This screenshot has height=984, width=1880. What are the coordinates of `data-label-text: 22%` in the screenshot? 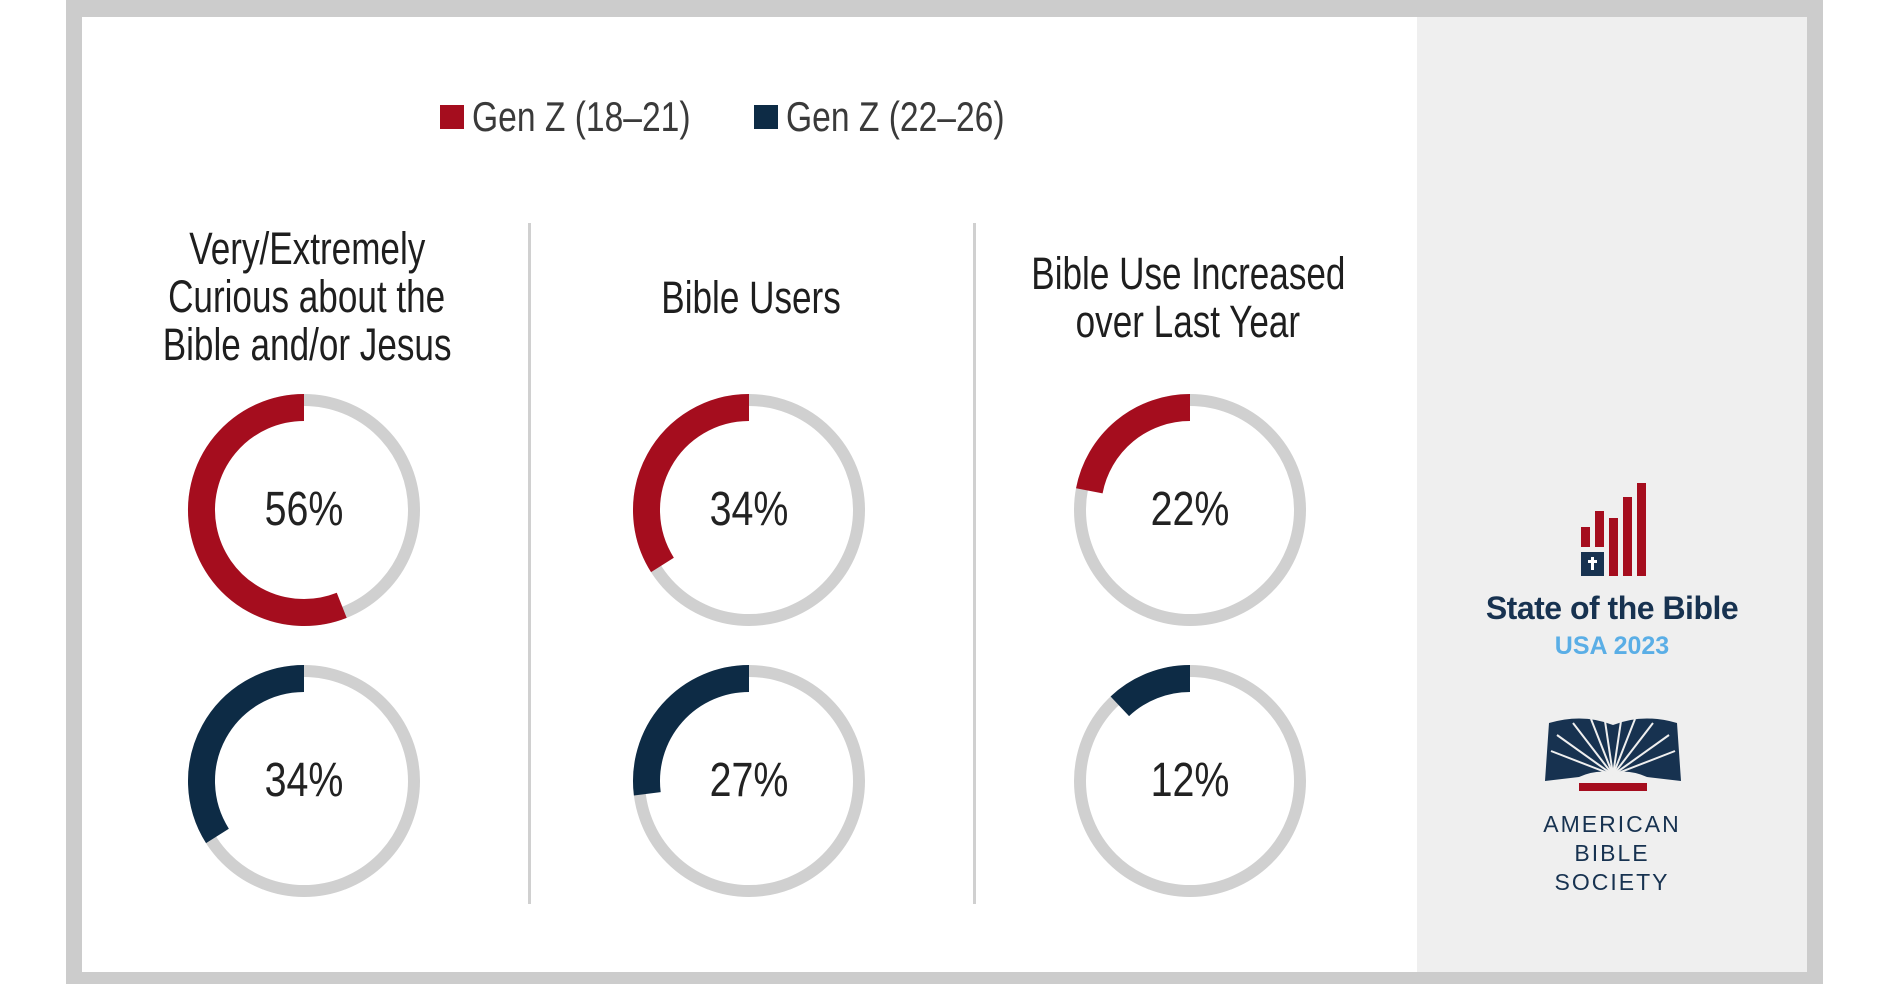 It's located at (1190, 509).